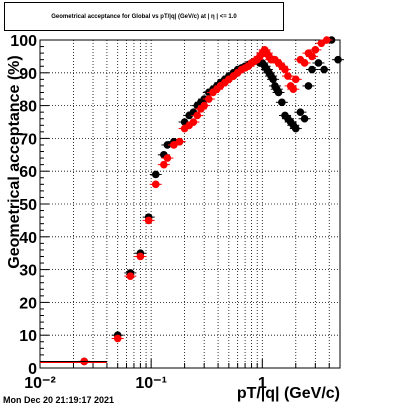 This screenshot has width=400, height=409. What do you see at coordinates (28, 303) in the screenshot?
I see `y-tick-label: 20` at bounding box center [28, 303].